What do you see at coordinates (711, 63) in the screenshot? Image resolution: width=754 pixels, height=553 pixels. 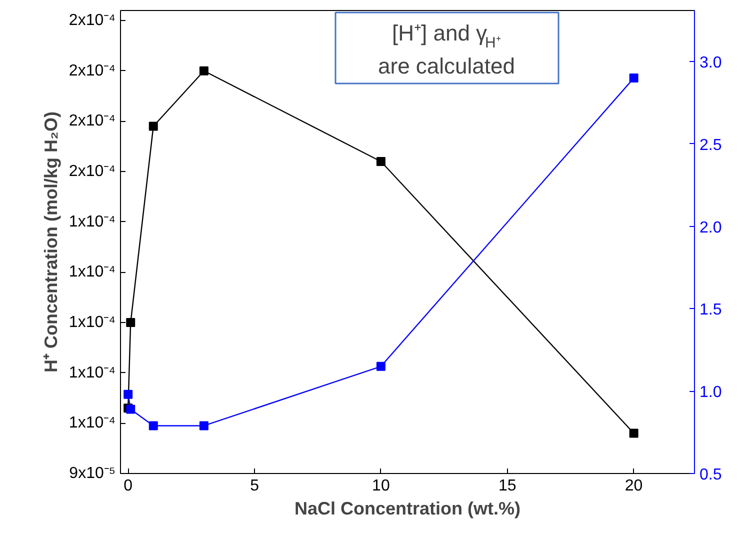 I see `y2-tick-label: 3.0` at bounding box center [711, 63].